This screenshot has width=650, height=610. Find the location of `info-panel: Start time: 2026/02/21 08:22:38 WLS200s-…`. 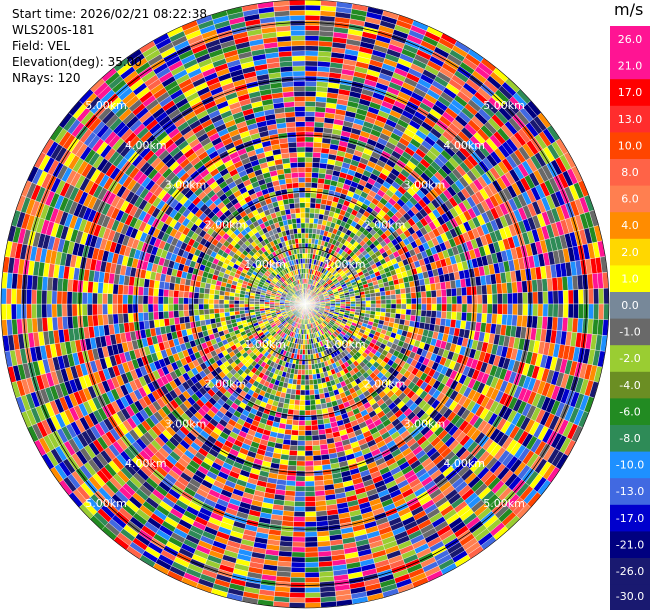

info-panel: Start time: 2026/02/21 08:22:38 WLS200s-… is located at coordinates (109, 46).